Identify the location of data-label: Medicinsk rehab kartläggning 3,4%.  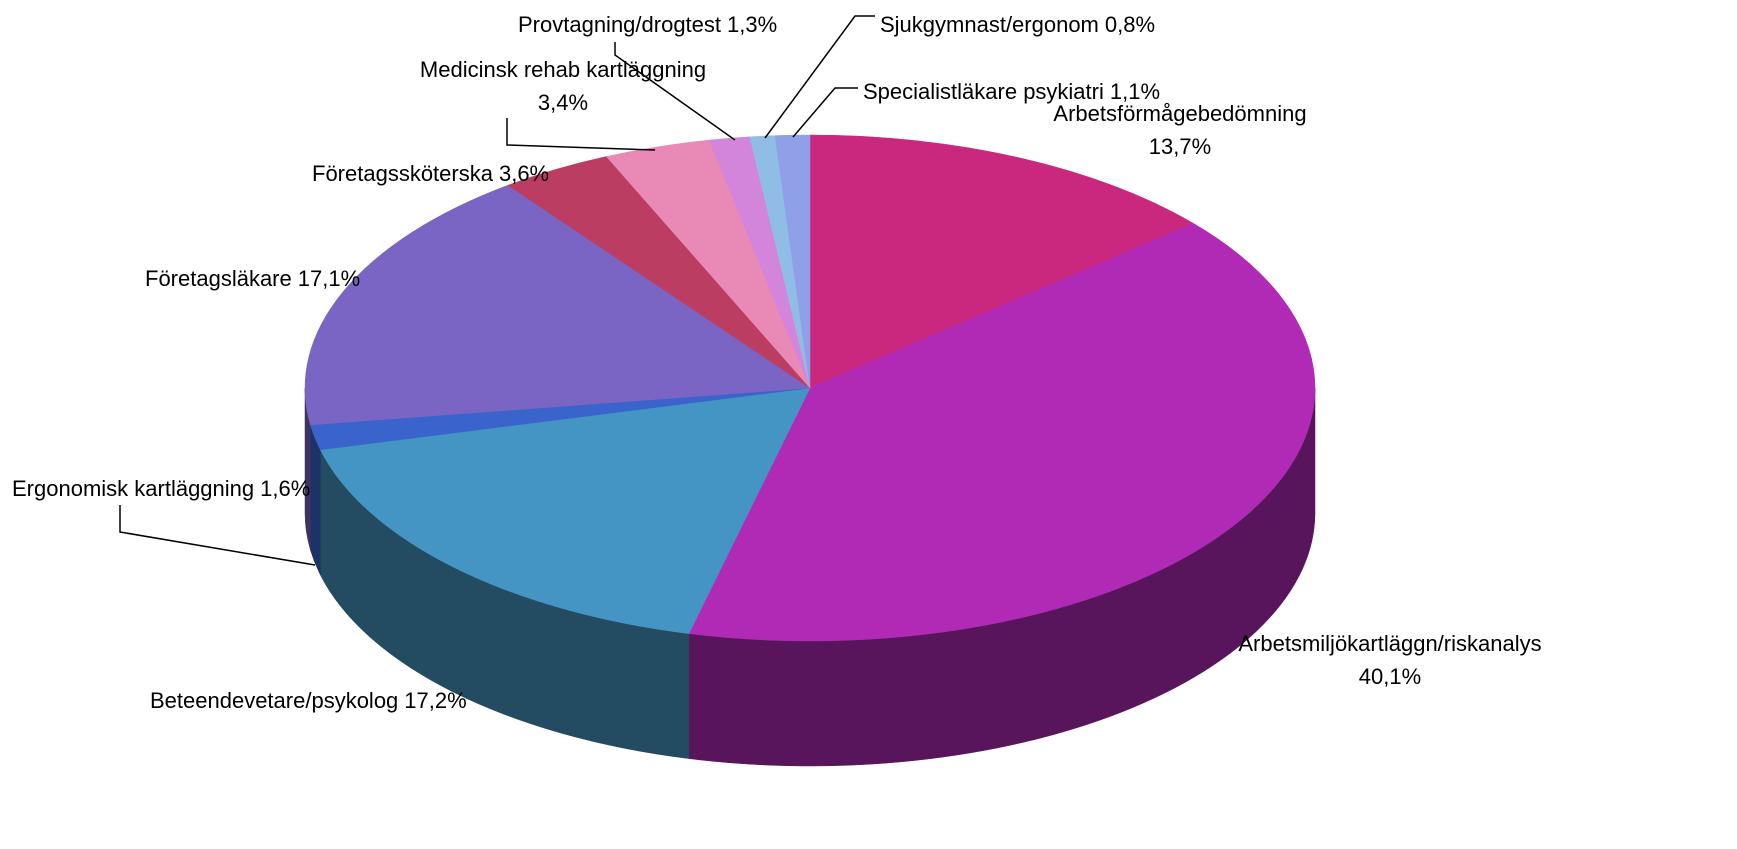
(563, 86).